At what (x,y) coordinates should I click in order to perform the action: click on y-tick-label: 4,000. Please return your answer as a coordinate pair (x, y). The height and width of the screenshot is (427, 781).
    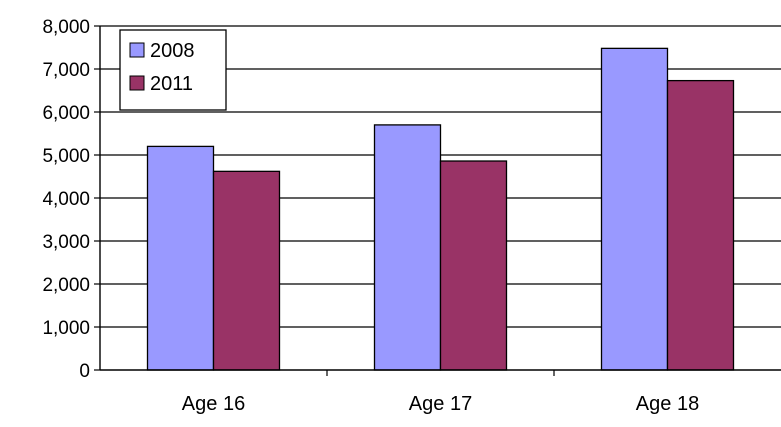
    Looking at the image, I should click on (66, 199).